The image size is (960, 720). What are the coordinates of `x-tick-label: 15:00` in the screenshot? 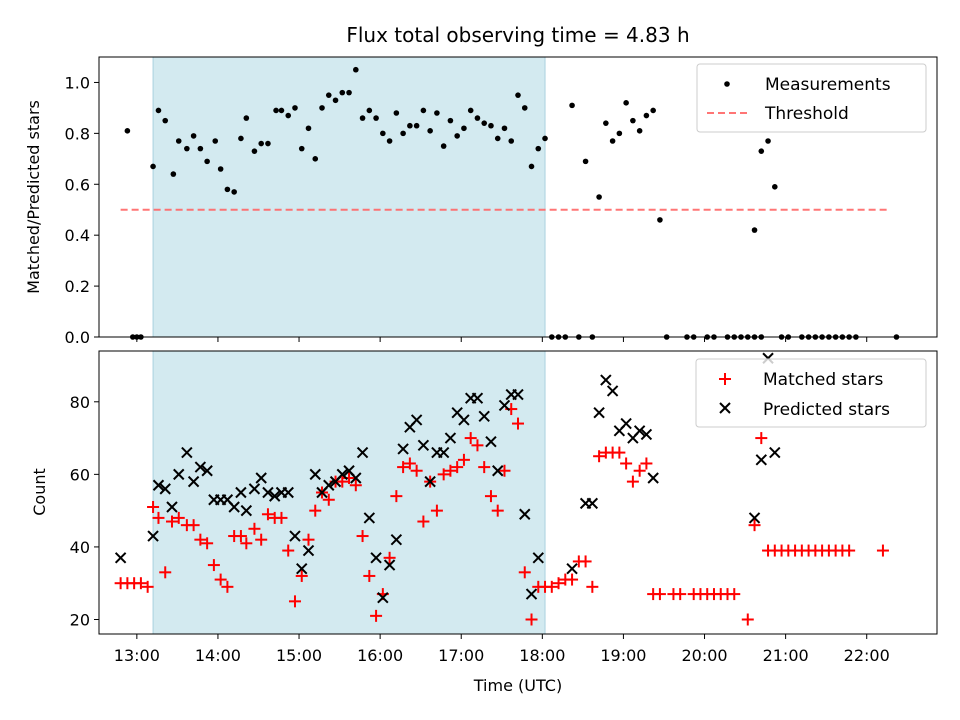 It's located at (299, 655).